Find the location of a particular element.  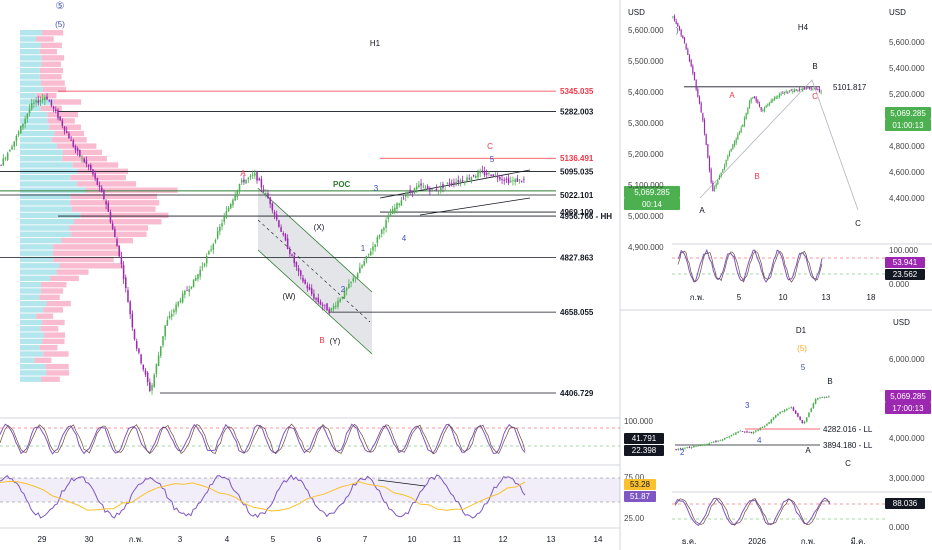

d1-stoch-tick-0: 0.000 is located at coordinates (899, 527).